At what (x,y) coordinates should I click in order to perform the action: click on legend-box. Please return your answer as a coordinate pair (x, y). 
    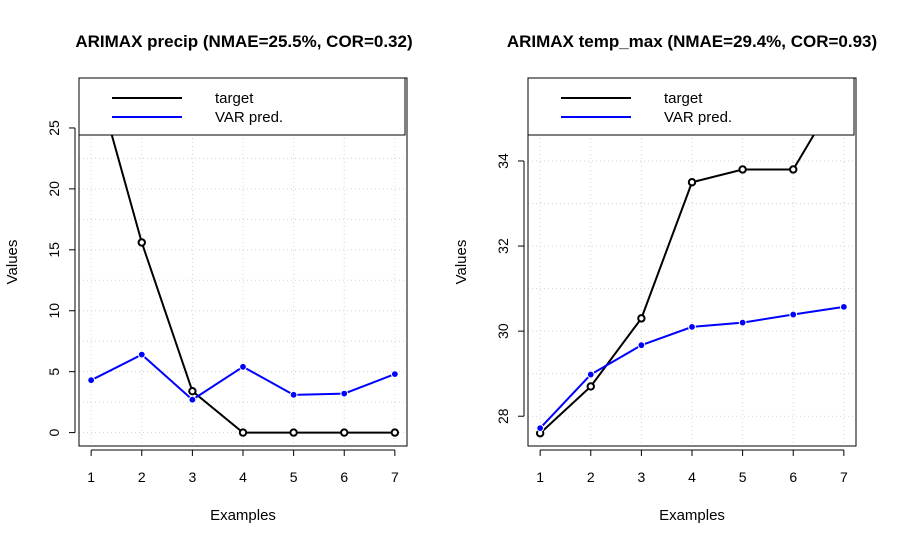
    Looking at the image, I should click on (691, 106).